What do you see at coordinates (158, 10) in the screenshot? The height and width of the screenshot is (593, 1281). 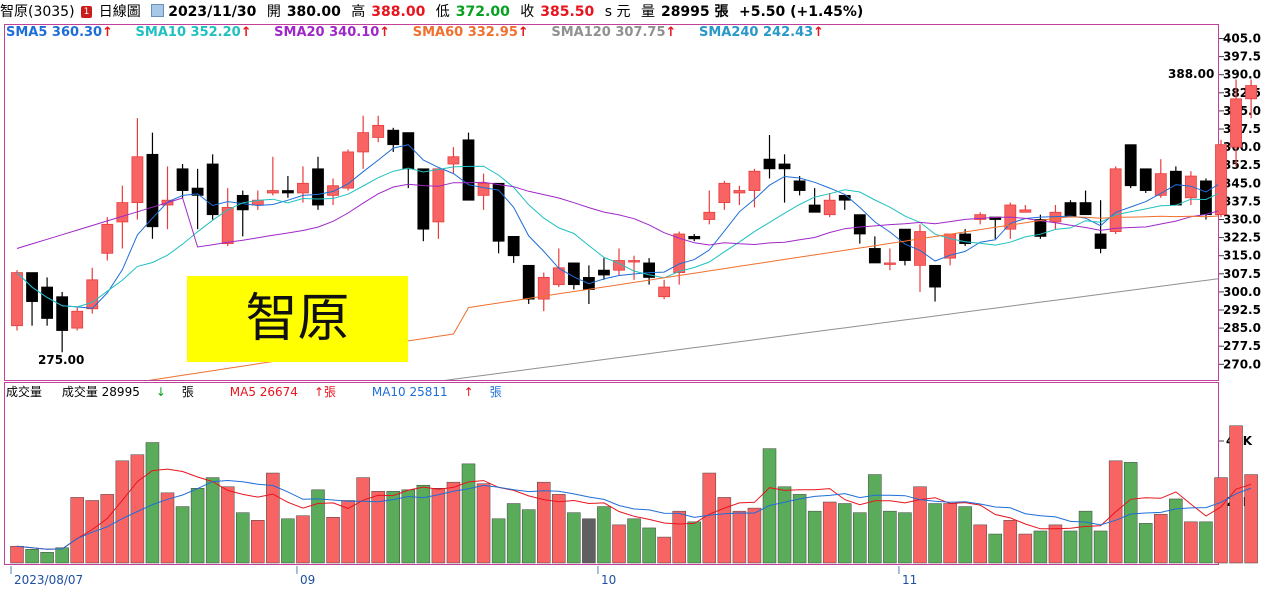 I see `calendar-icon` at bounding box center [158, 10].